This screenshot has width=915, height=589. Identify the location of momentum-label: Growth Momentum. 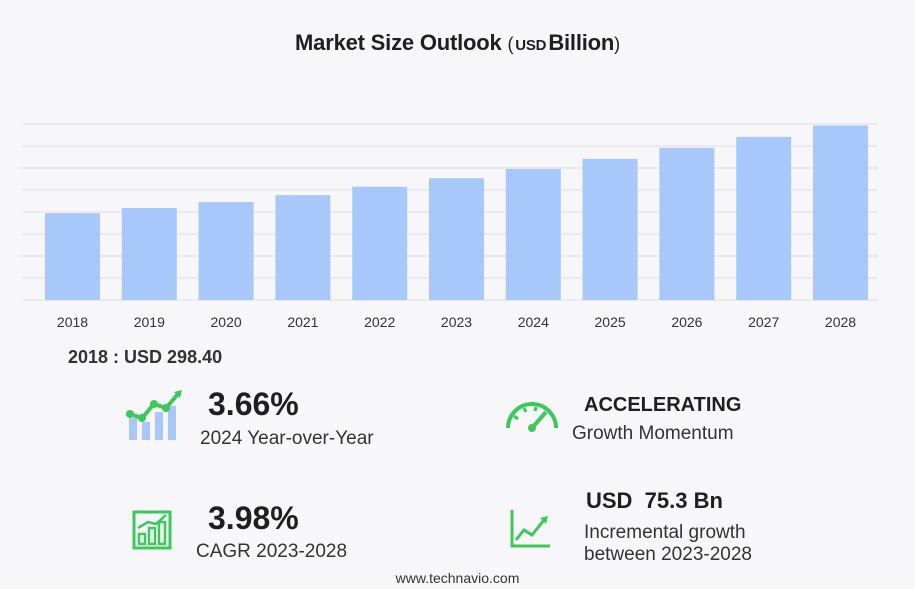
(653, 433).